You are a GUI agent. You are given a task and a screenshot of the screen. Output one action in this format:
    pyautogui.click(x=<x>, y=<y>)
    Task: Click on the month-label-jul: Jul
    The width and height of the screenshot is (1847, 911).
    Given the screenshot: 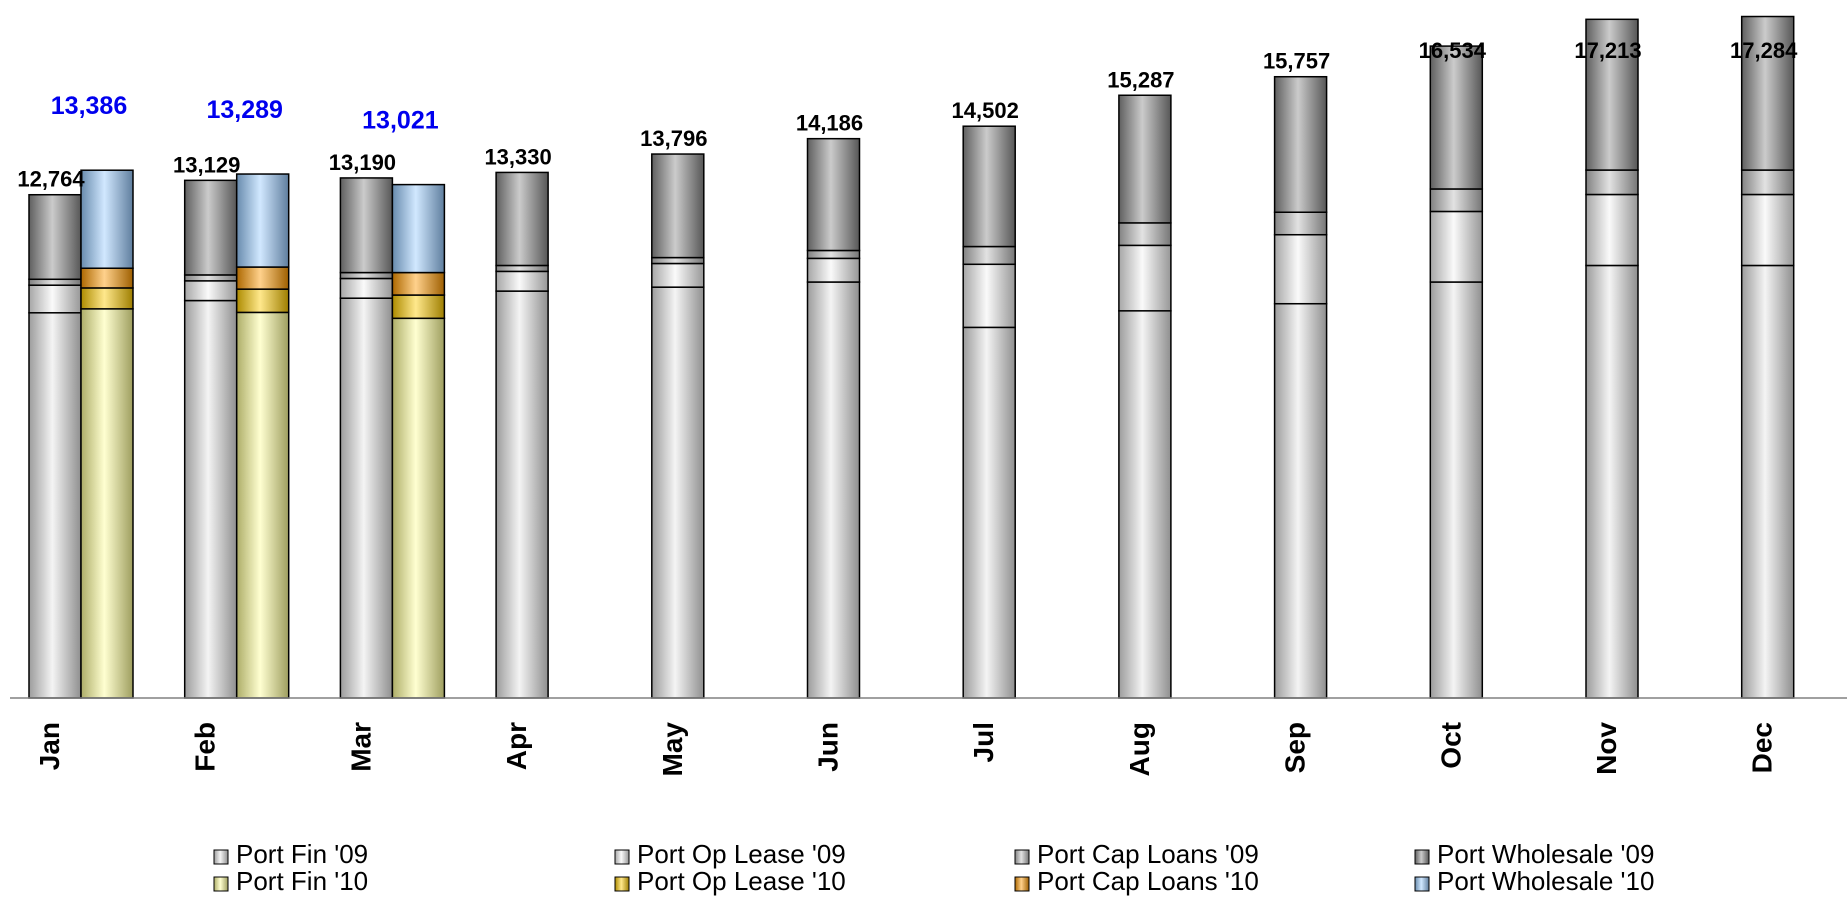 What is the action you would take?
    pyautogui.click(x=983, y=742)
    